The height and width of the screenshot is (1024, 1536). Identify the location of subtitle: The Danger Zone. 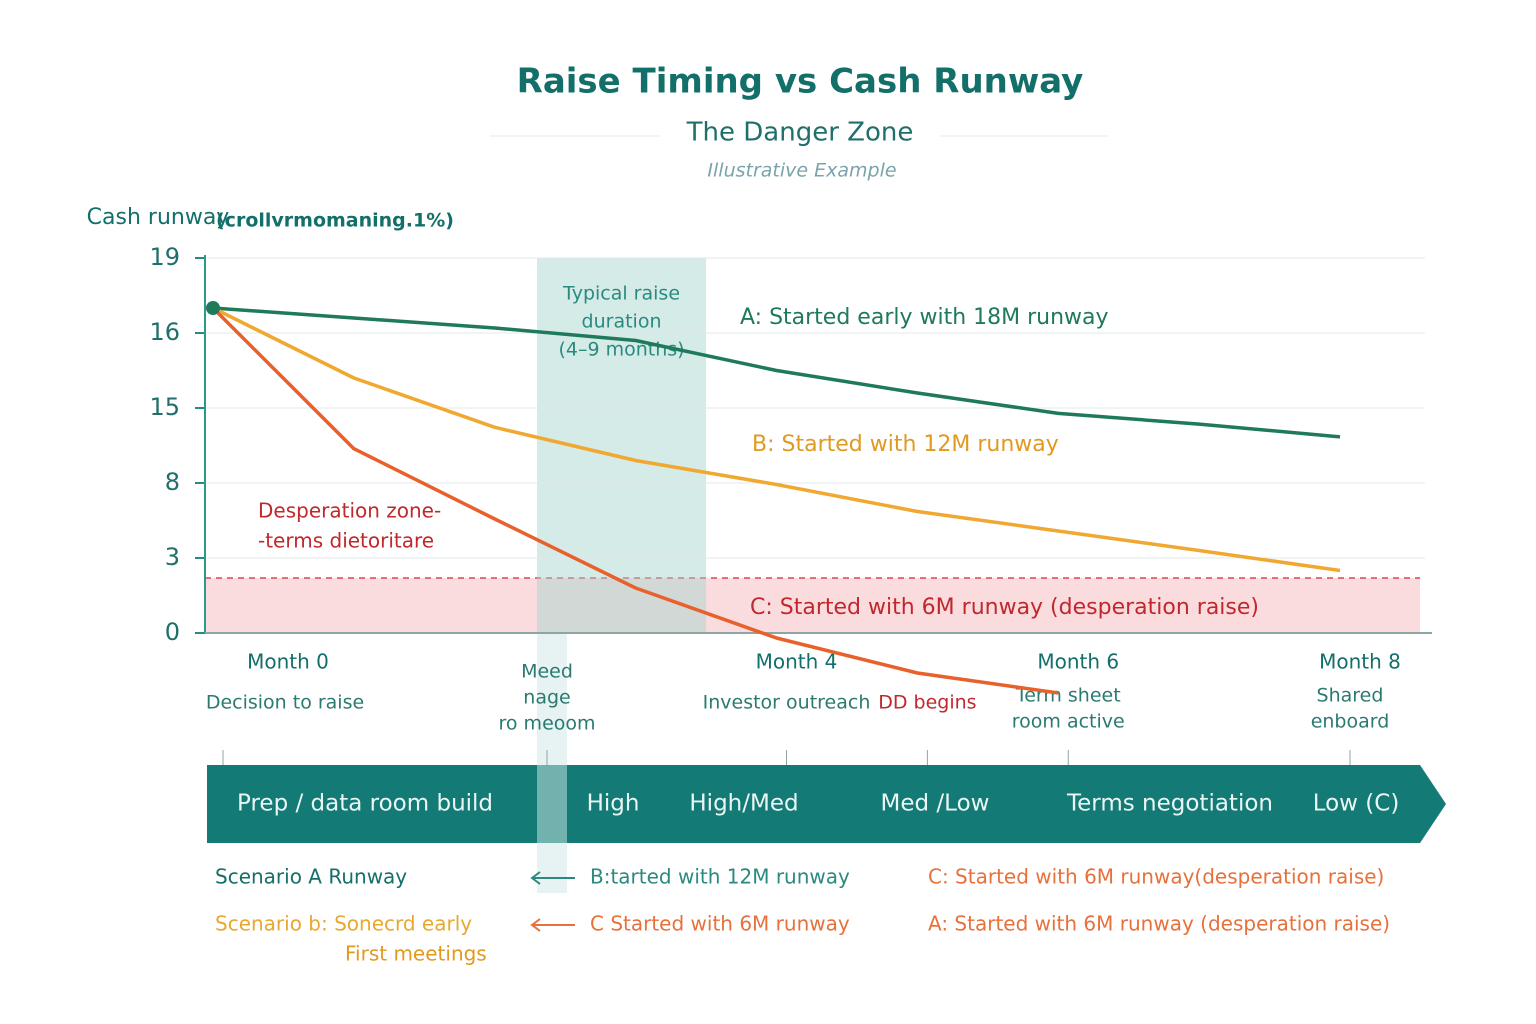
(800, 133).